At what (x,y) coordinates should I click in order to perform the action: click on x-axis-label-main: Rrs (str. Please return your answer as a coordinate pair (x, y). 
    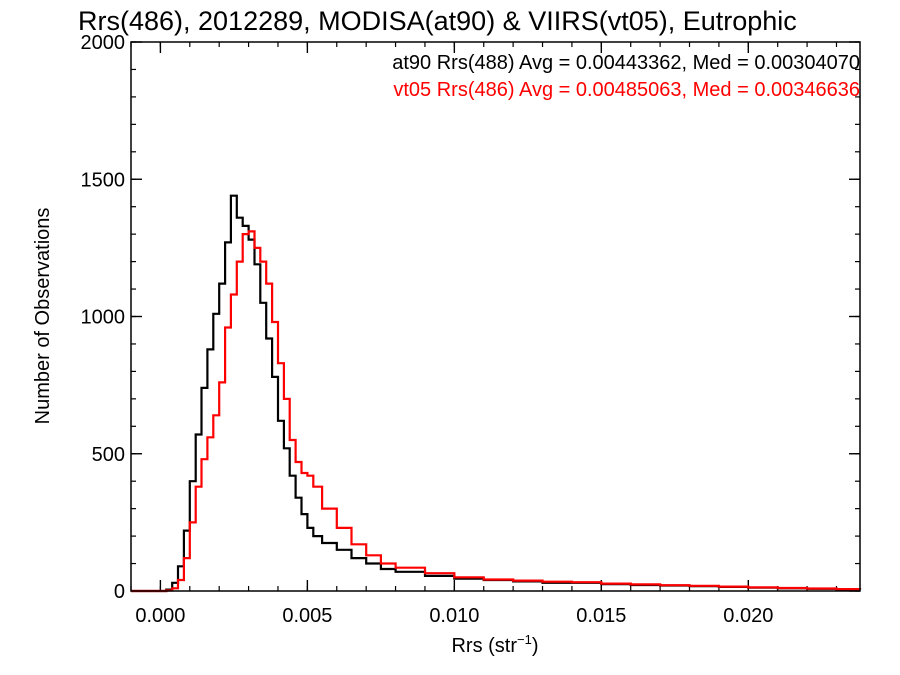
    Looking at the image, I should click on (484, 646).